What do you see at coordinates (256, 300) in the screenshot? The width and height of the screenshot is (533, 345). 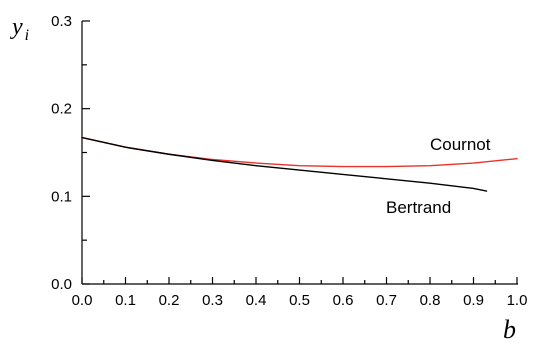 I see `x-tick-label: 0.4` at bounding box center [256, 300].